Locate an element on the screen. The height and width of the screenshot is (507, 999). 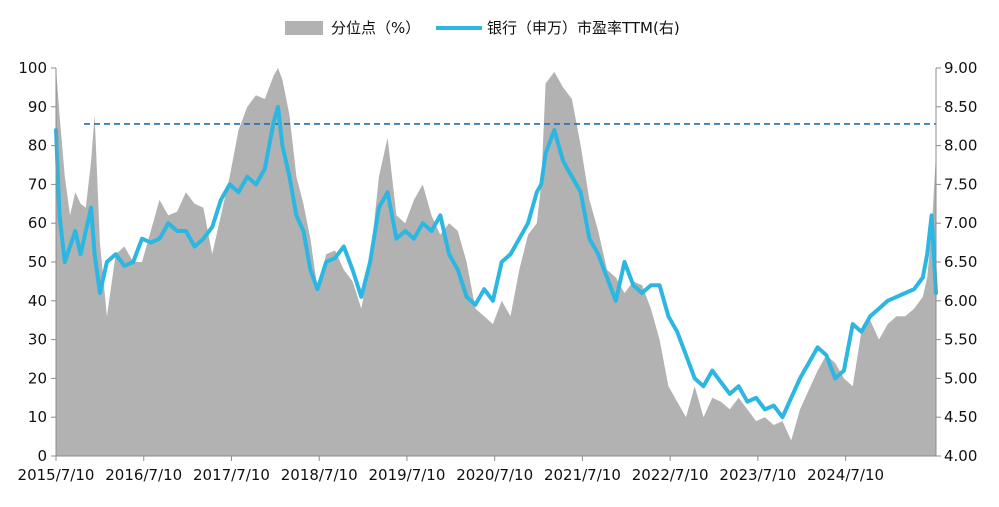
left-tick-label: 100 is located at coordinates (32, 68).